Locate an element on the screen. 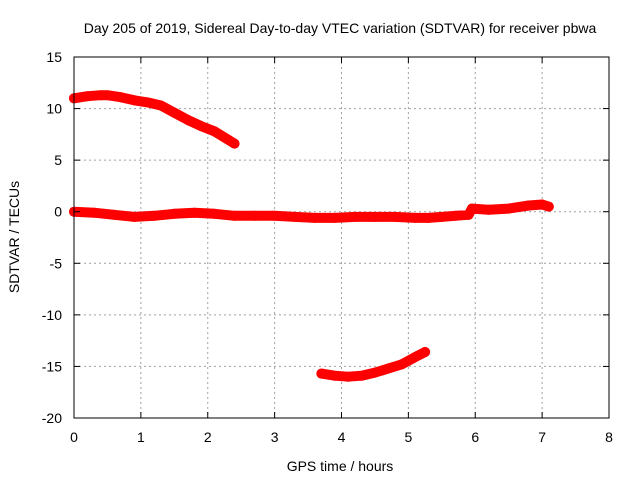  x-tick-label: 4 is located at coordinates (342, 437).